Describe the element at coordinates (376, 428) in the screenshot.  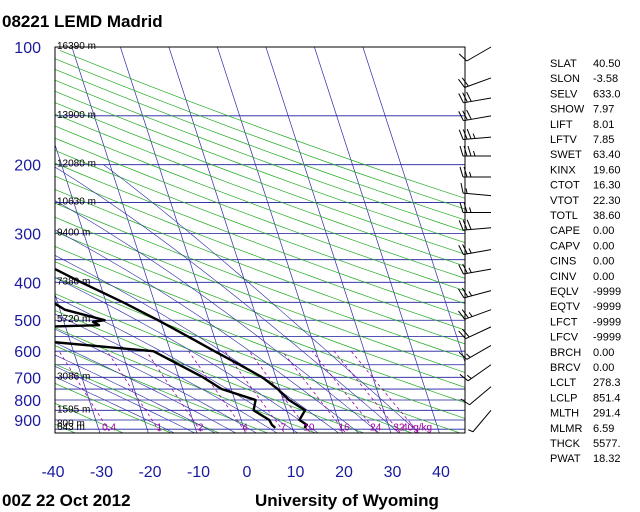
I see `mixing-ratio-label: 24` at that location.